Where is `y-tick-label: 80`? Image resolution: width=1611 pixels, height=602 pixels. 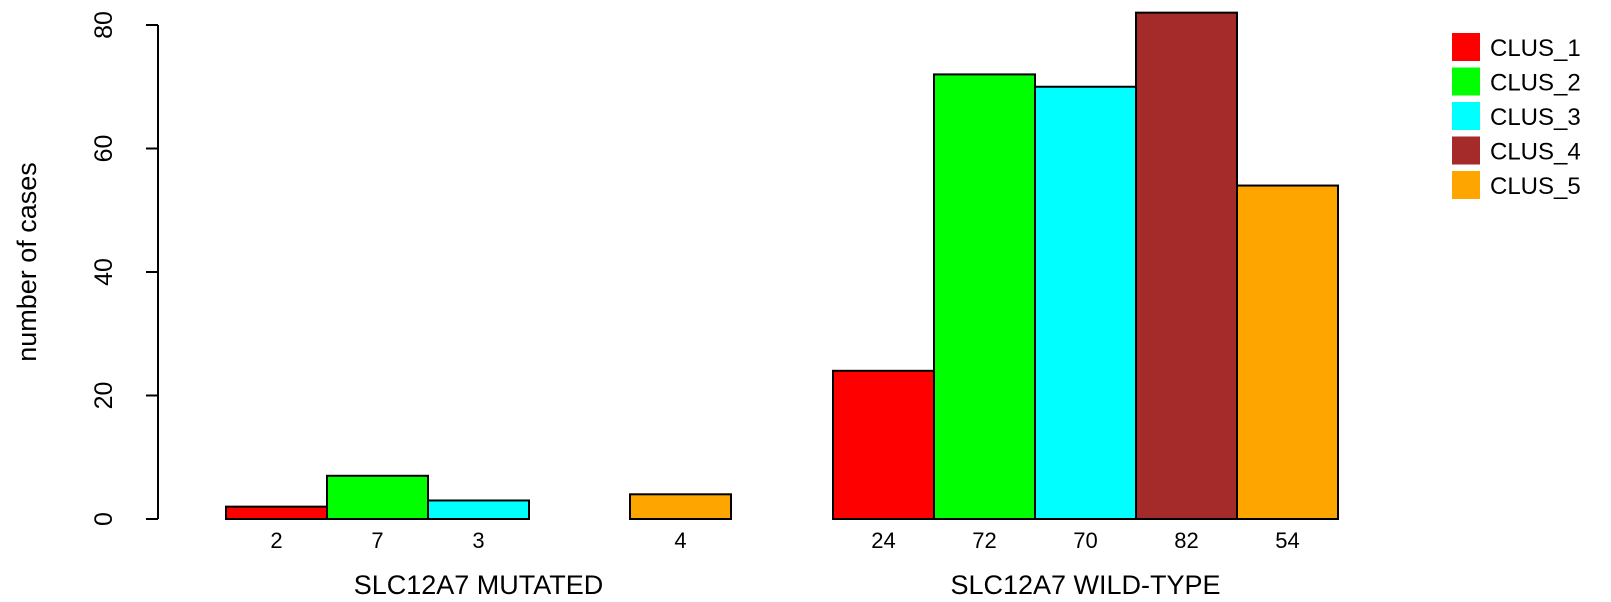 y-tick-label: 80 is located at coordinates (104, 25).